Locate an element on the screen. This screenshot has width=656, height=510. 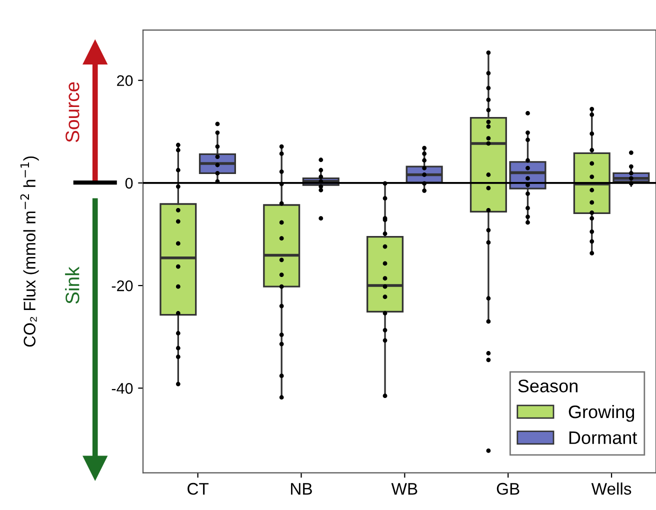
y-tick-label: -20 is located at coordinates (122, 286).